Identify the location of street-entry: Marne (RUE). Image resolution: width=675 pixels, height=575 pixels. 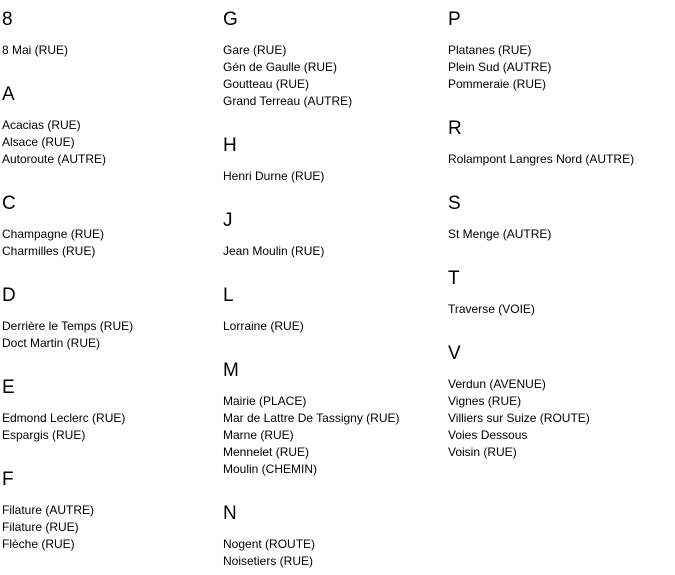
(258, 435).